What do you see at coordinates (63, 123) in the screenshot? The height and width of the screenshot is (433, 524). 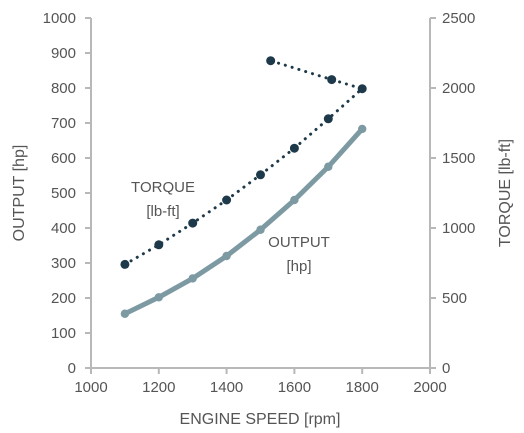 I see `left-y-tick-label: 700` at bounding box center [63, 123].